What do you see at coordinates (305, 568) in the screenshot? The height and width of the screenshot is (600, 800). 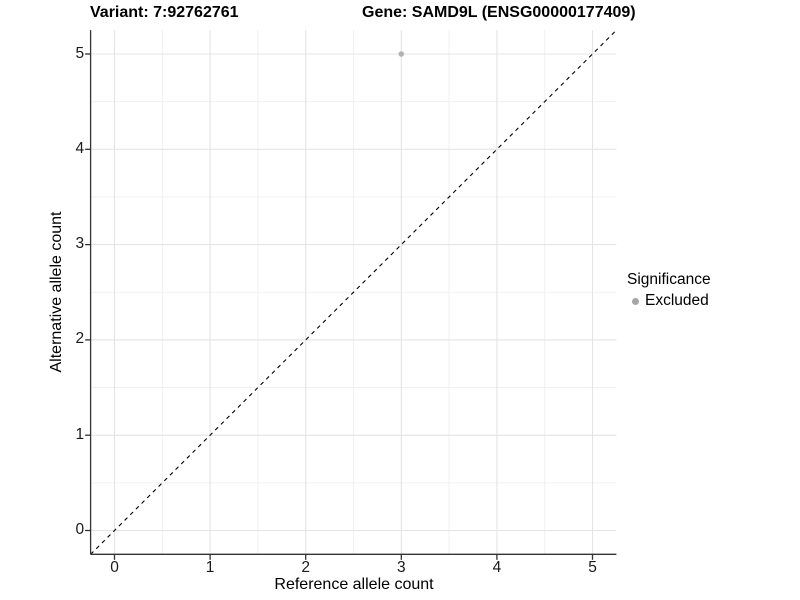 I see `x-tick-label: 2` at bounding box center [305, 568].